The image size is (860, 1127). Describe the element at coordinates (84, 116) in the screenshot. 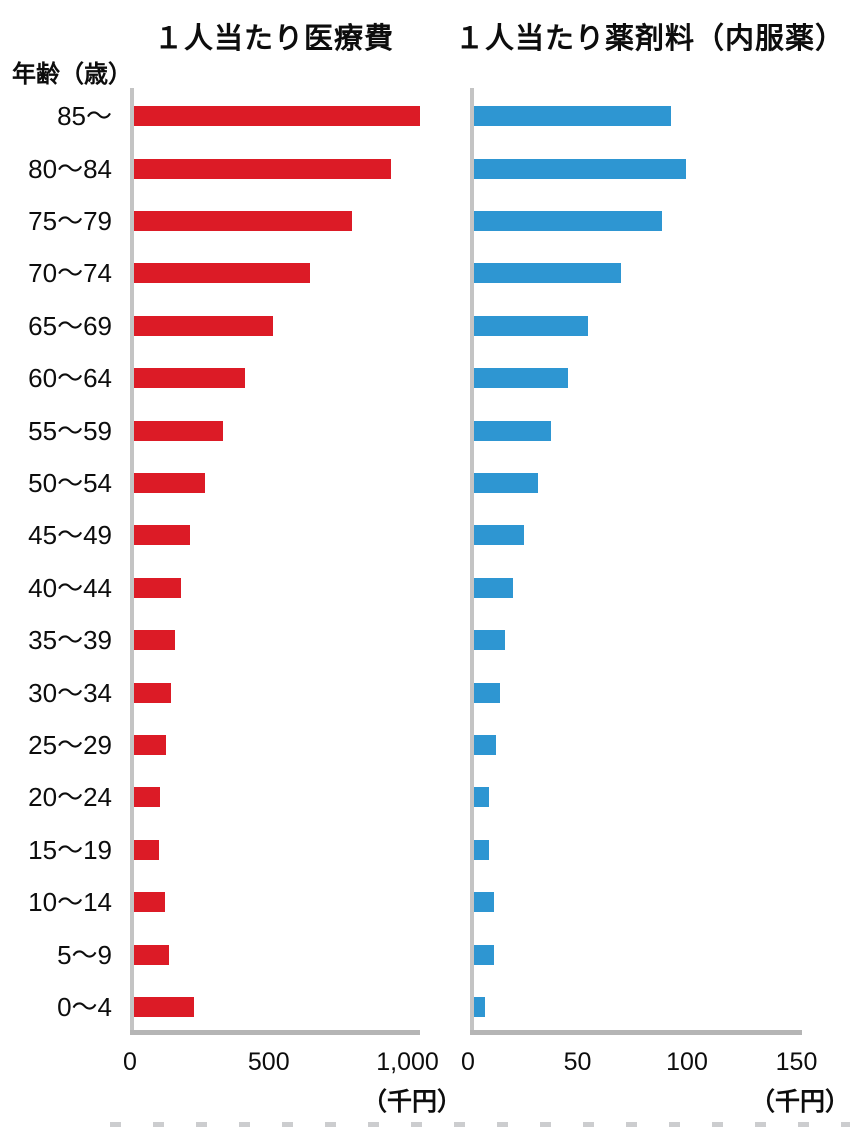

I see `category-label: 85〜` at that location.